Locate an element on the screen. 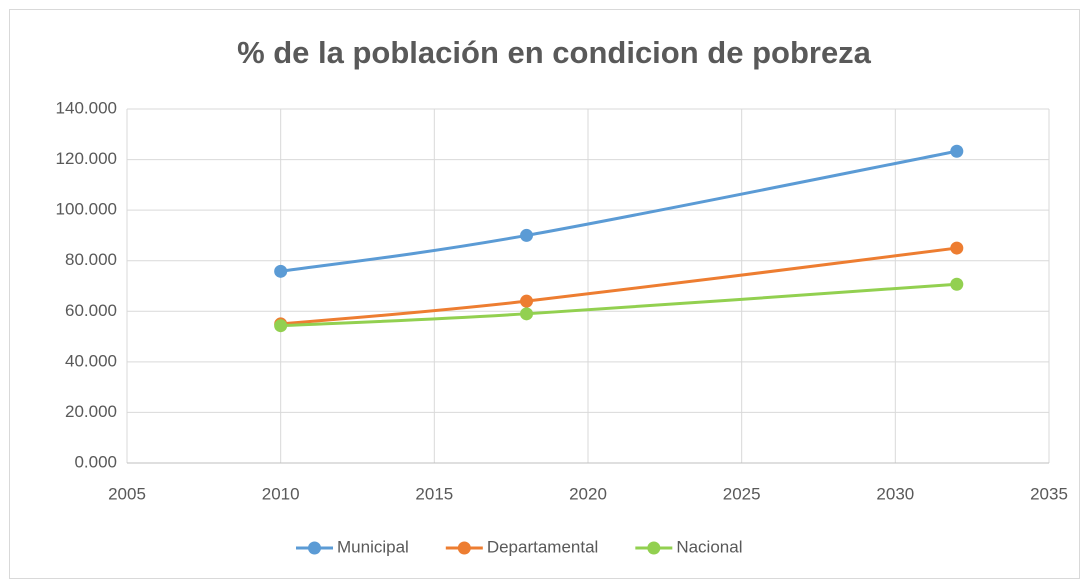 This screenshot has width=1089, height=579. x-tick-label: 2010 is located at coordinates (281, 493).